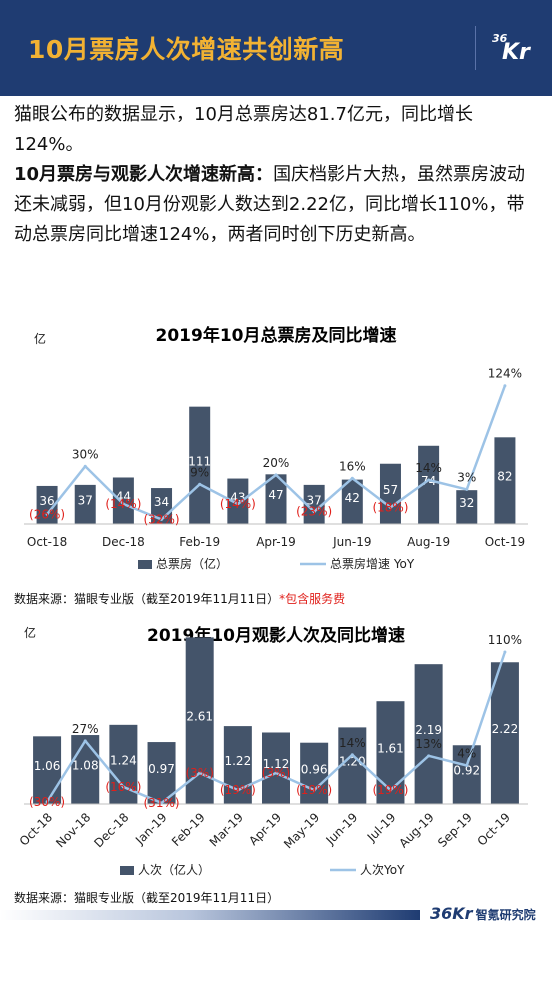 Image resolution: width=552 pixels, height=981 pixels. Describe the element at coordinates (314, 769) in the screenshot. I see `bar-value-label: 0.96` at that location.